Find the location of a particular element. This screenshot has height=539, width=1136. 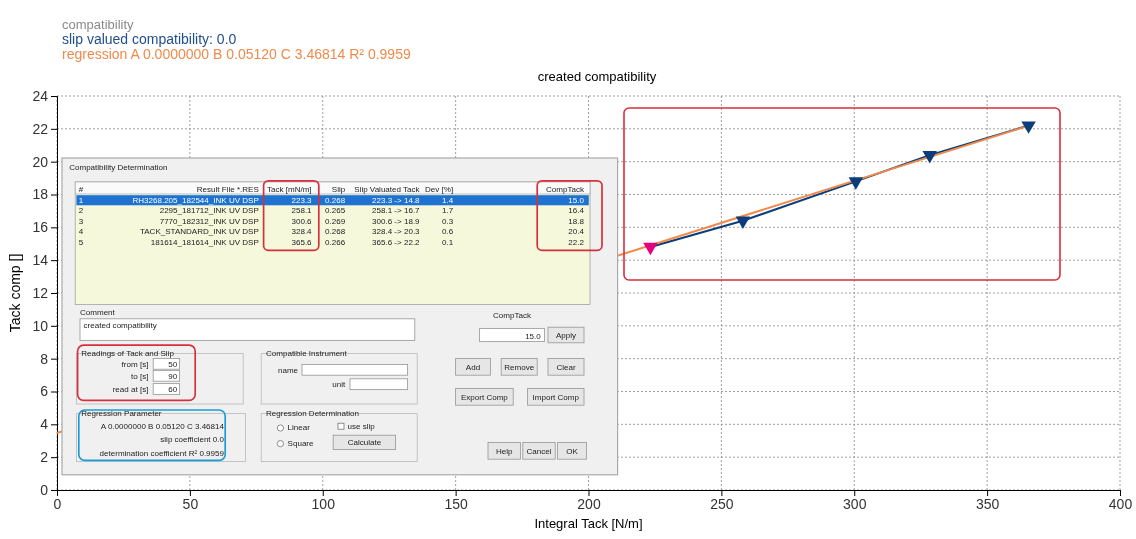

annotation: Apply is located at coordinates (566, 335).